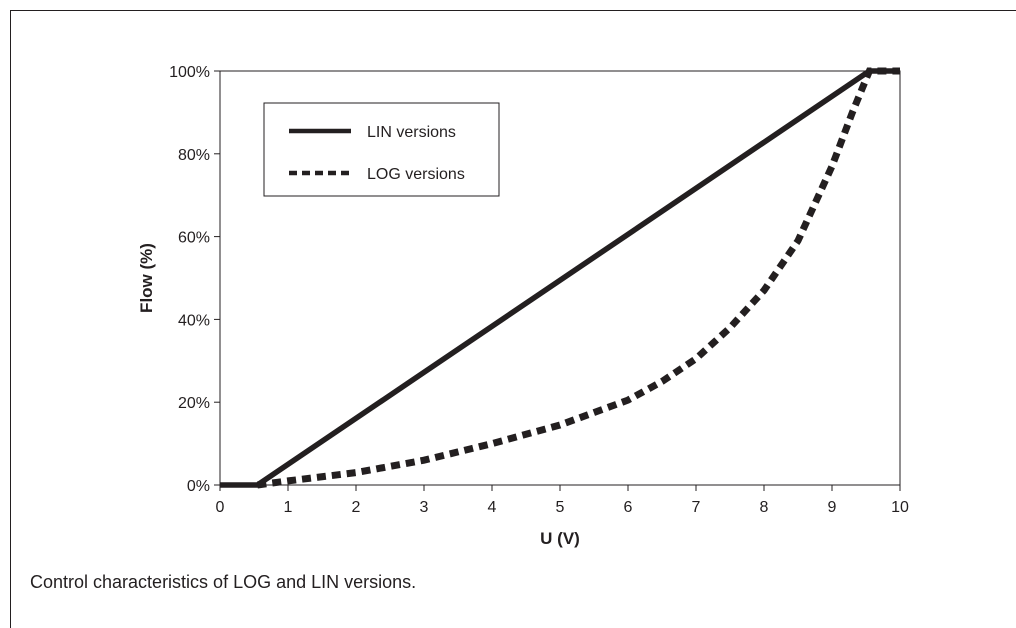  I want to click on y-tick-label: 80%, so click(194, 155).